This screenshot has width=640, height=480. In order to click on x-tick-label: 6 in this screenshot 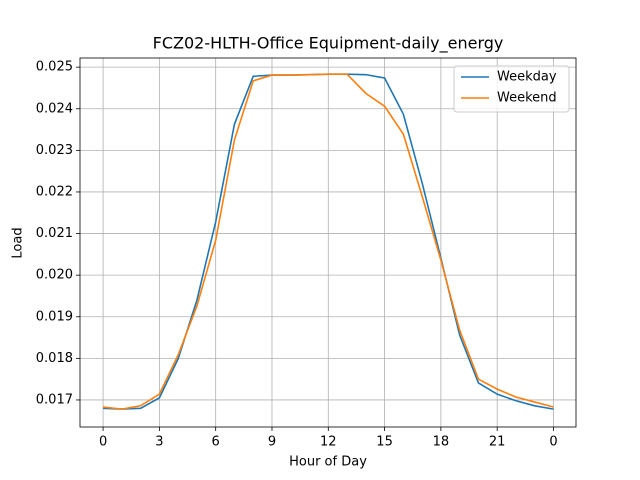, I will do `click(216, 442)`.